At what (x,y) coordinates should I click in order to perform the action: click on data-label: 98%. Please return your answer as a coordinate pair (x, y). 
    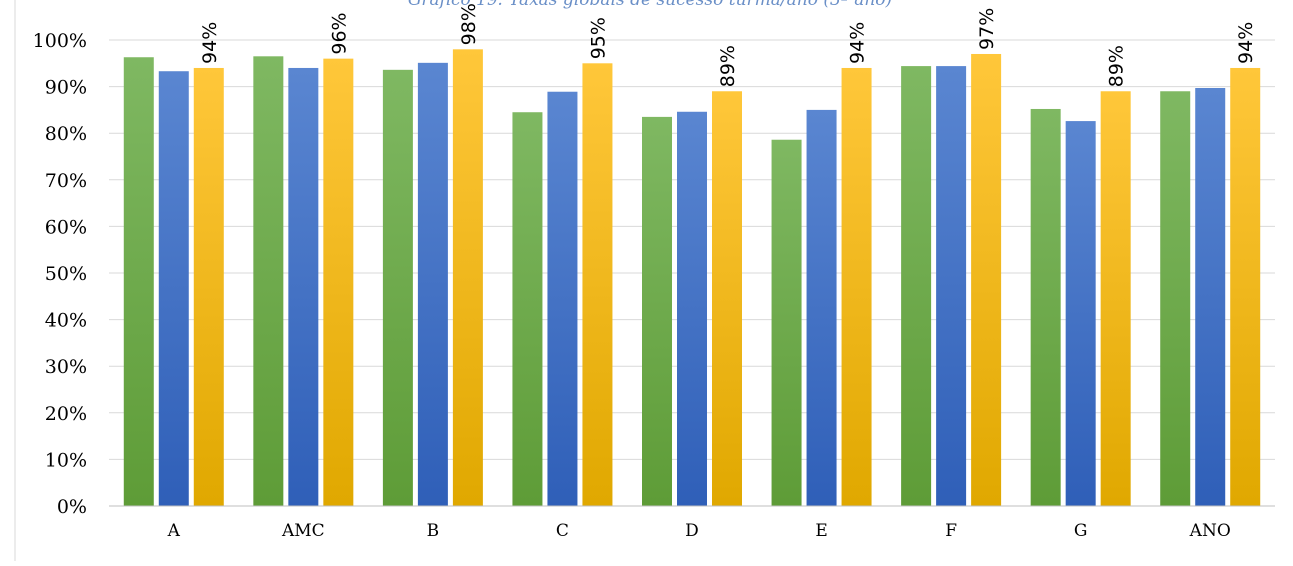
    Looking at the image, I should click on (469, 24).